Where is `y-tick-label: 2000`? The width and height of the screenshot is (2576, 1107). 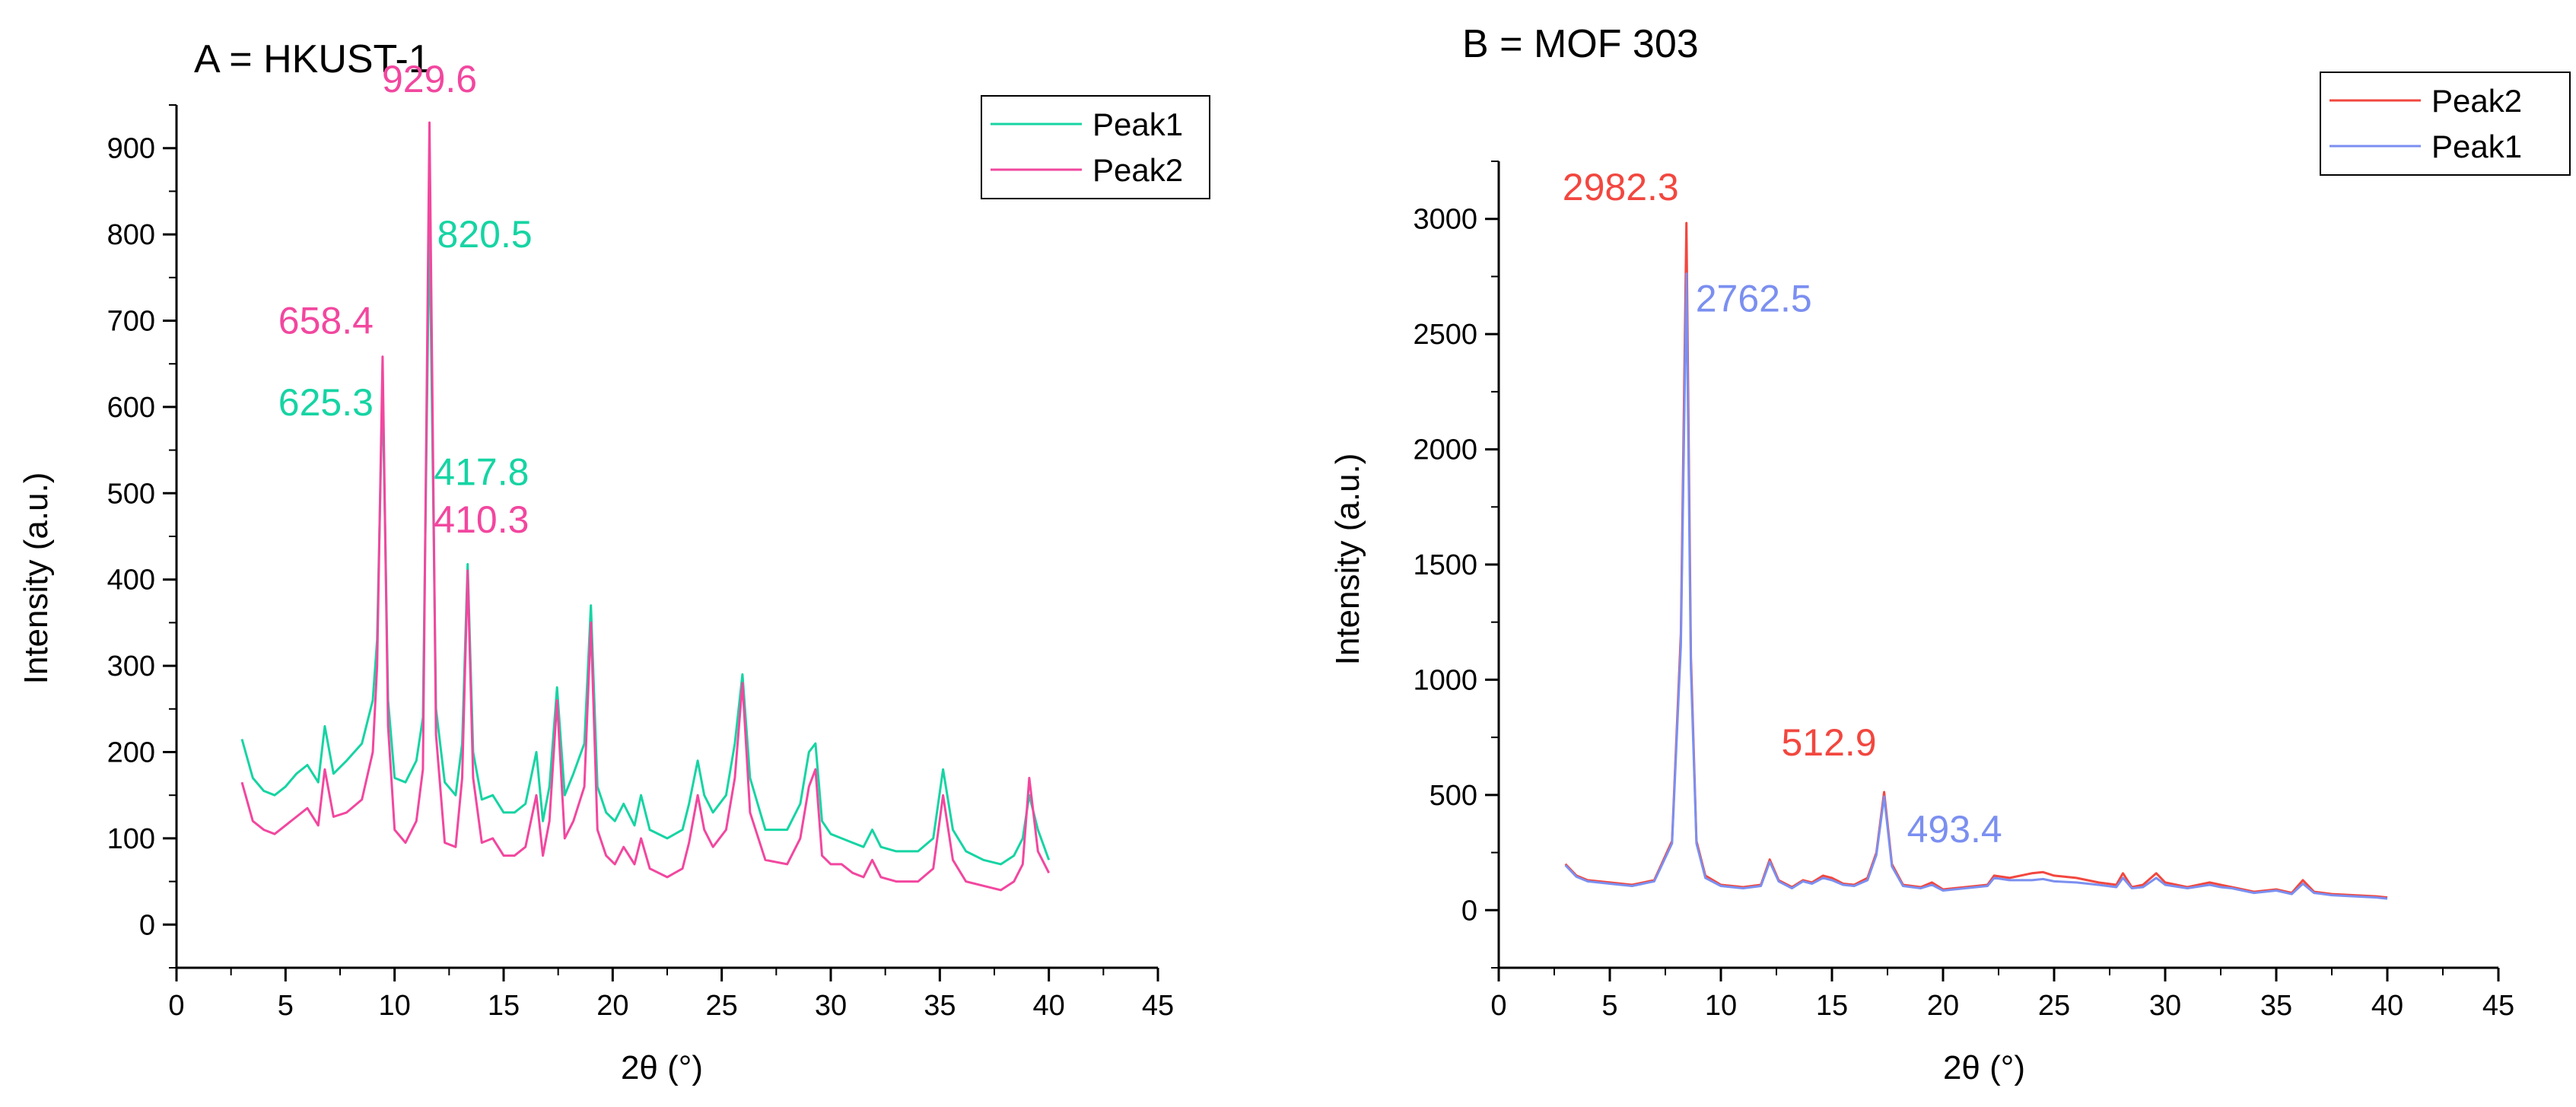 y-tick-label: 2000 is located at coordinates (1445, 450).